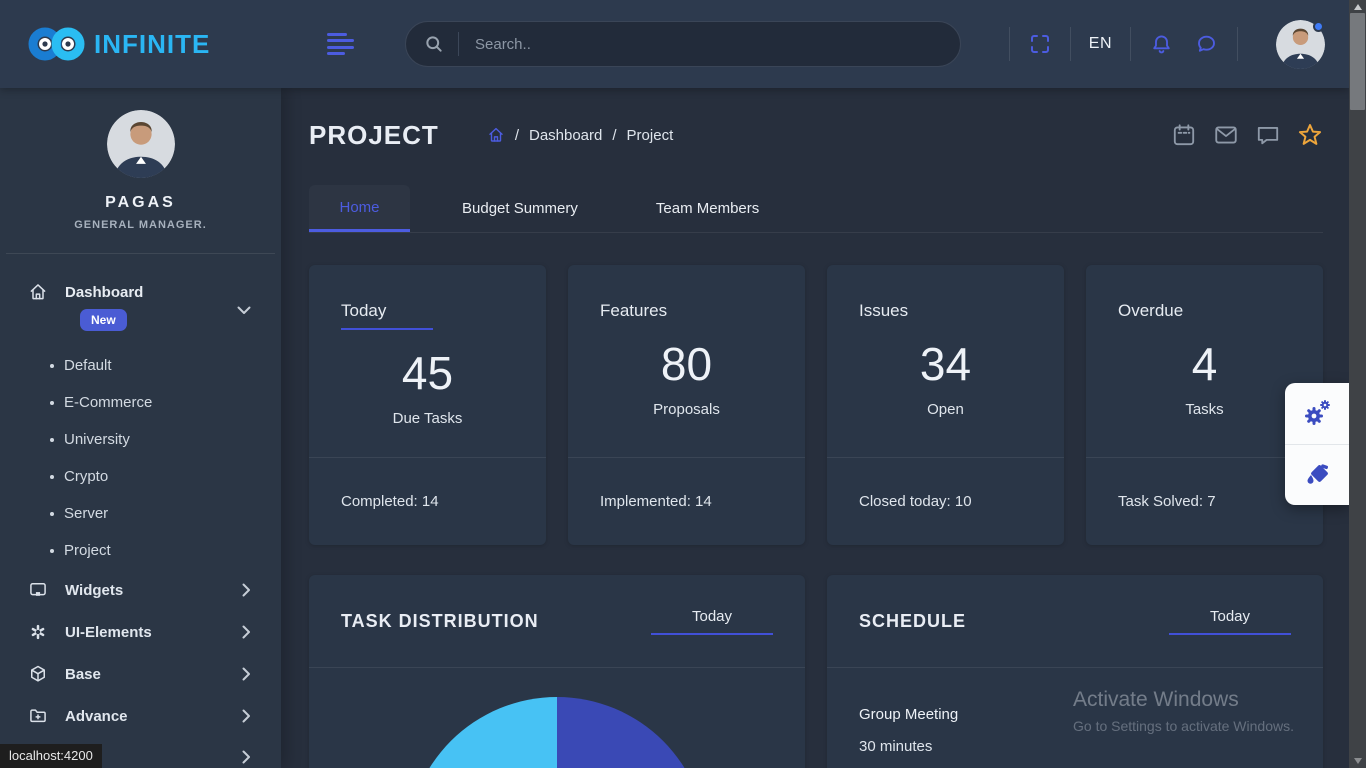 The image size is (1366, 768). Describe the element at coordinates (1204, 364) in the screenshot. I see `stat-value: 4` at that location.